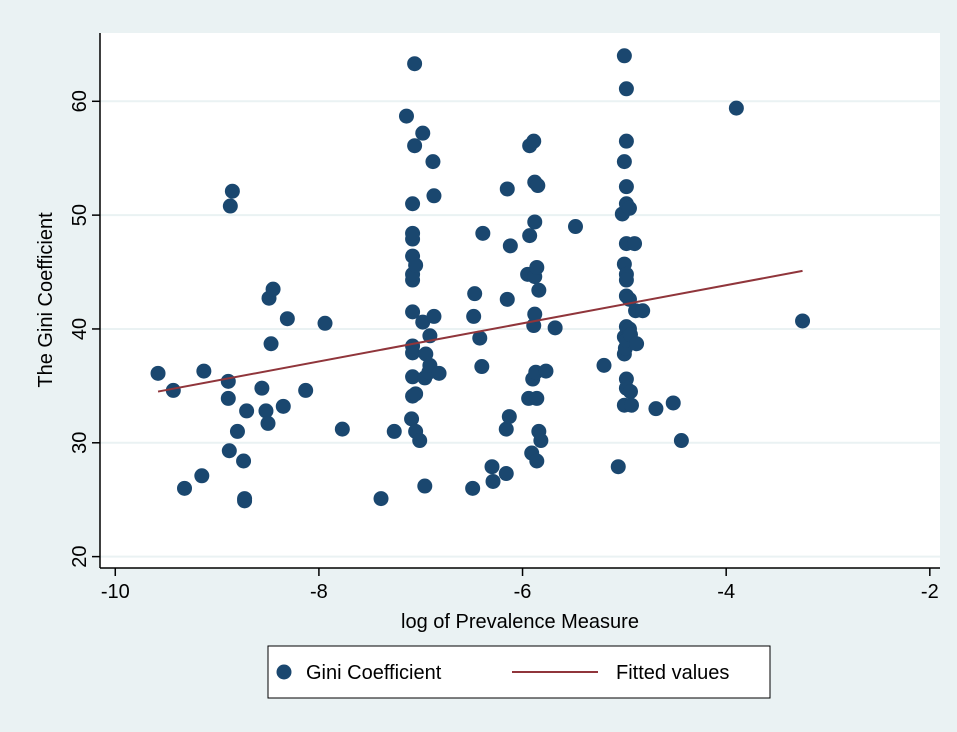 The image size is (957, 732). What do you see at coordinates (519, 672) in the screenshot?
I see `legend: Gini Coefficient Fitted values` at bounding box center [519, 672].